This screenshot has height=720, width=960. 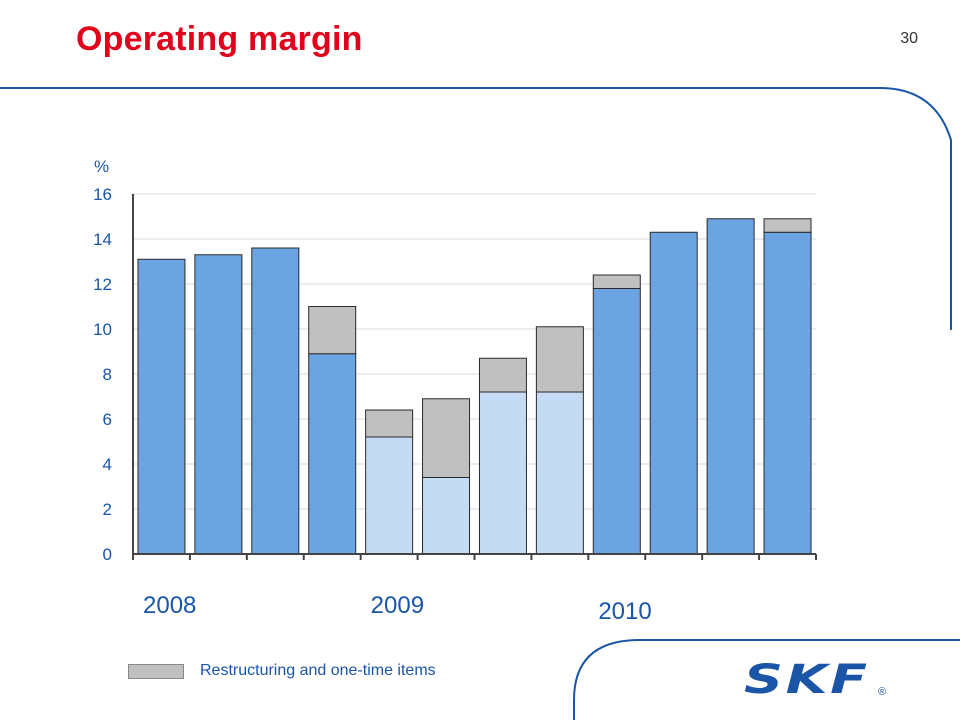 I want to click on year-label: 2010, so click(x=625, y=611).